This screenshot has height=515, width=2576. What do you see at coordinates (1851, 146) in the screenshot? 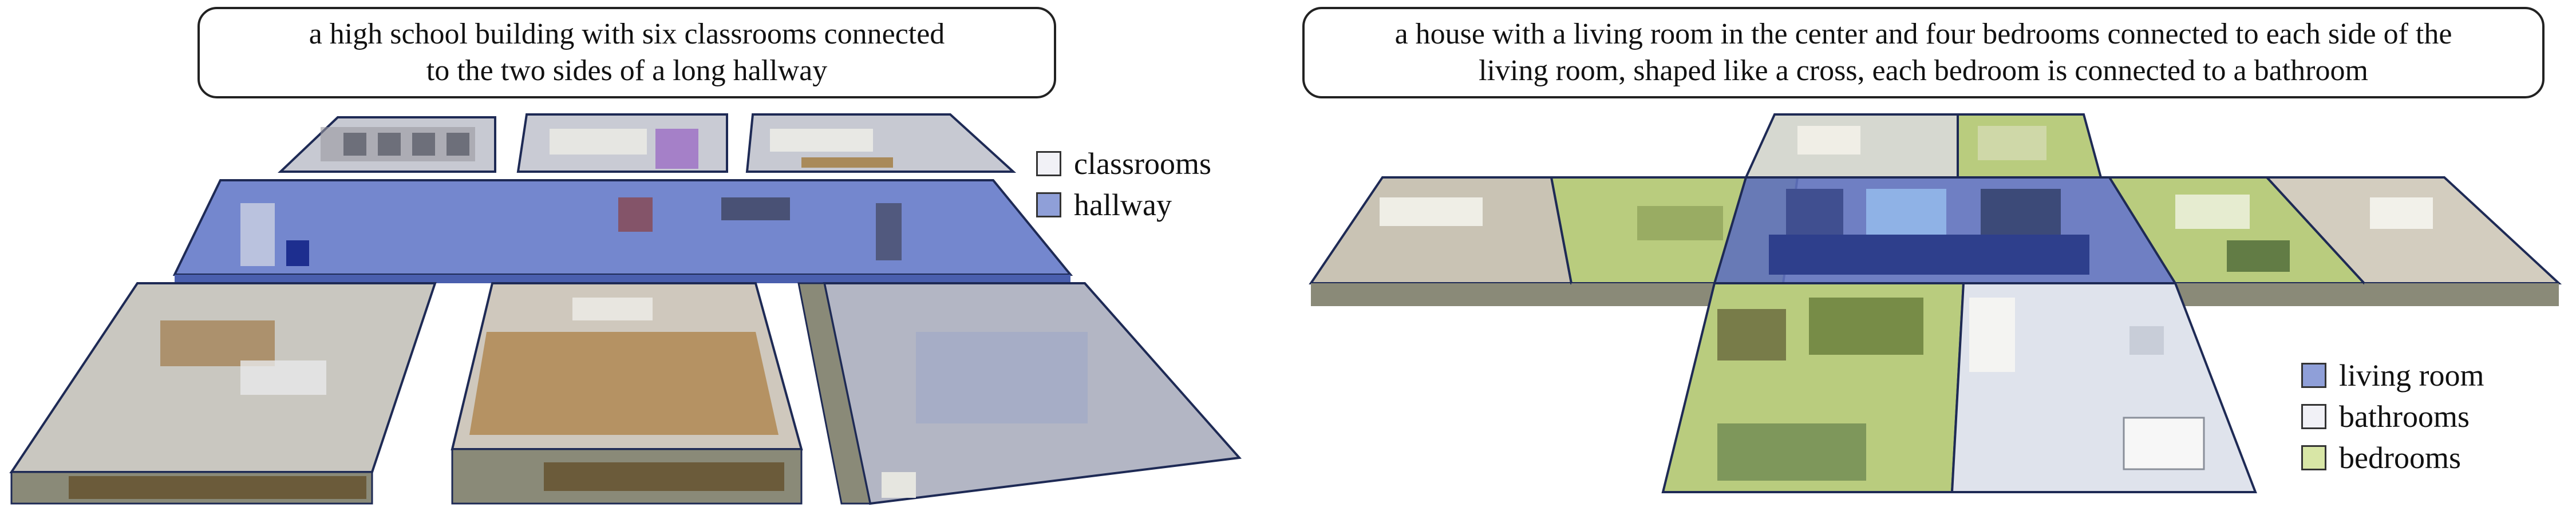
I see `bathroom-back` at bounding box center [1851, 146].